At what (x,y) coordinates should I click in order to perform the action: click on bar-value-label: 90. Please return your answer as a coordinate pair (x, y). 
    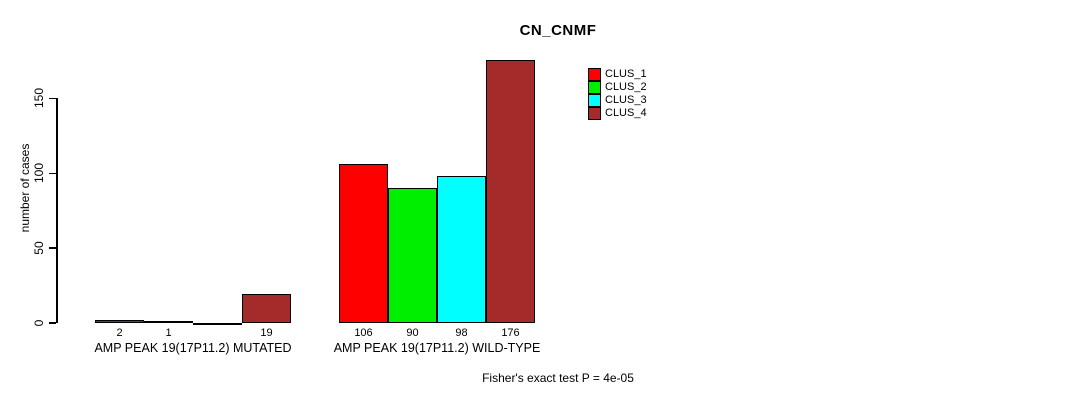
    Looking at the image, I should click on (412, 333).